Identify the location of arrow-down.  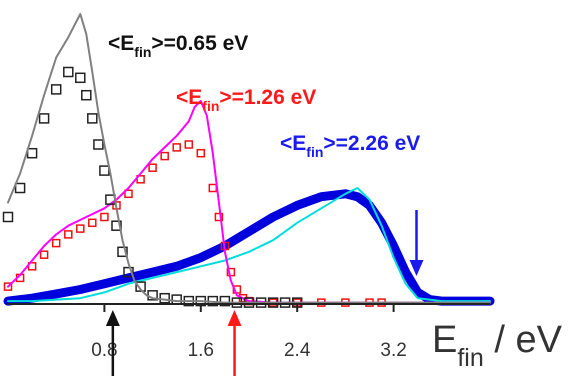
(416, 243).